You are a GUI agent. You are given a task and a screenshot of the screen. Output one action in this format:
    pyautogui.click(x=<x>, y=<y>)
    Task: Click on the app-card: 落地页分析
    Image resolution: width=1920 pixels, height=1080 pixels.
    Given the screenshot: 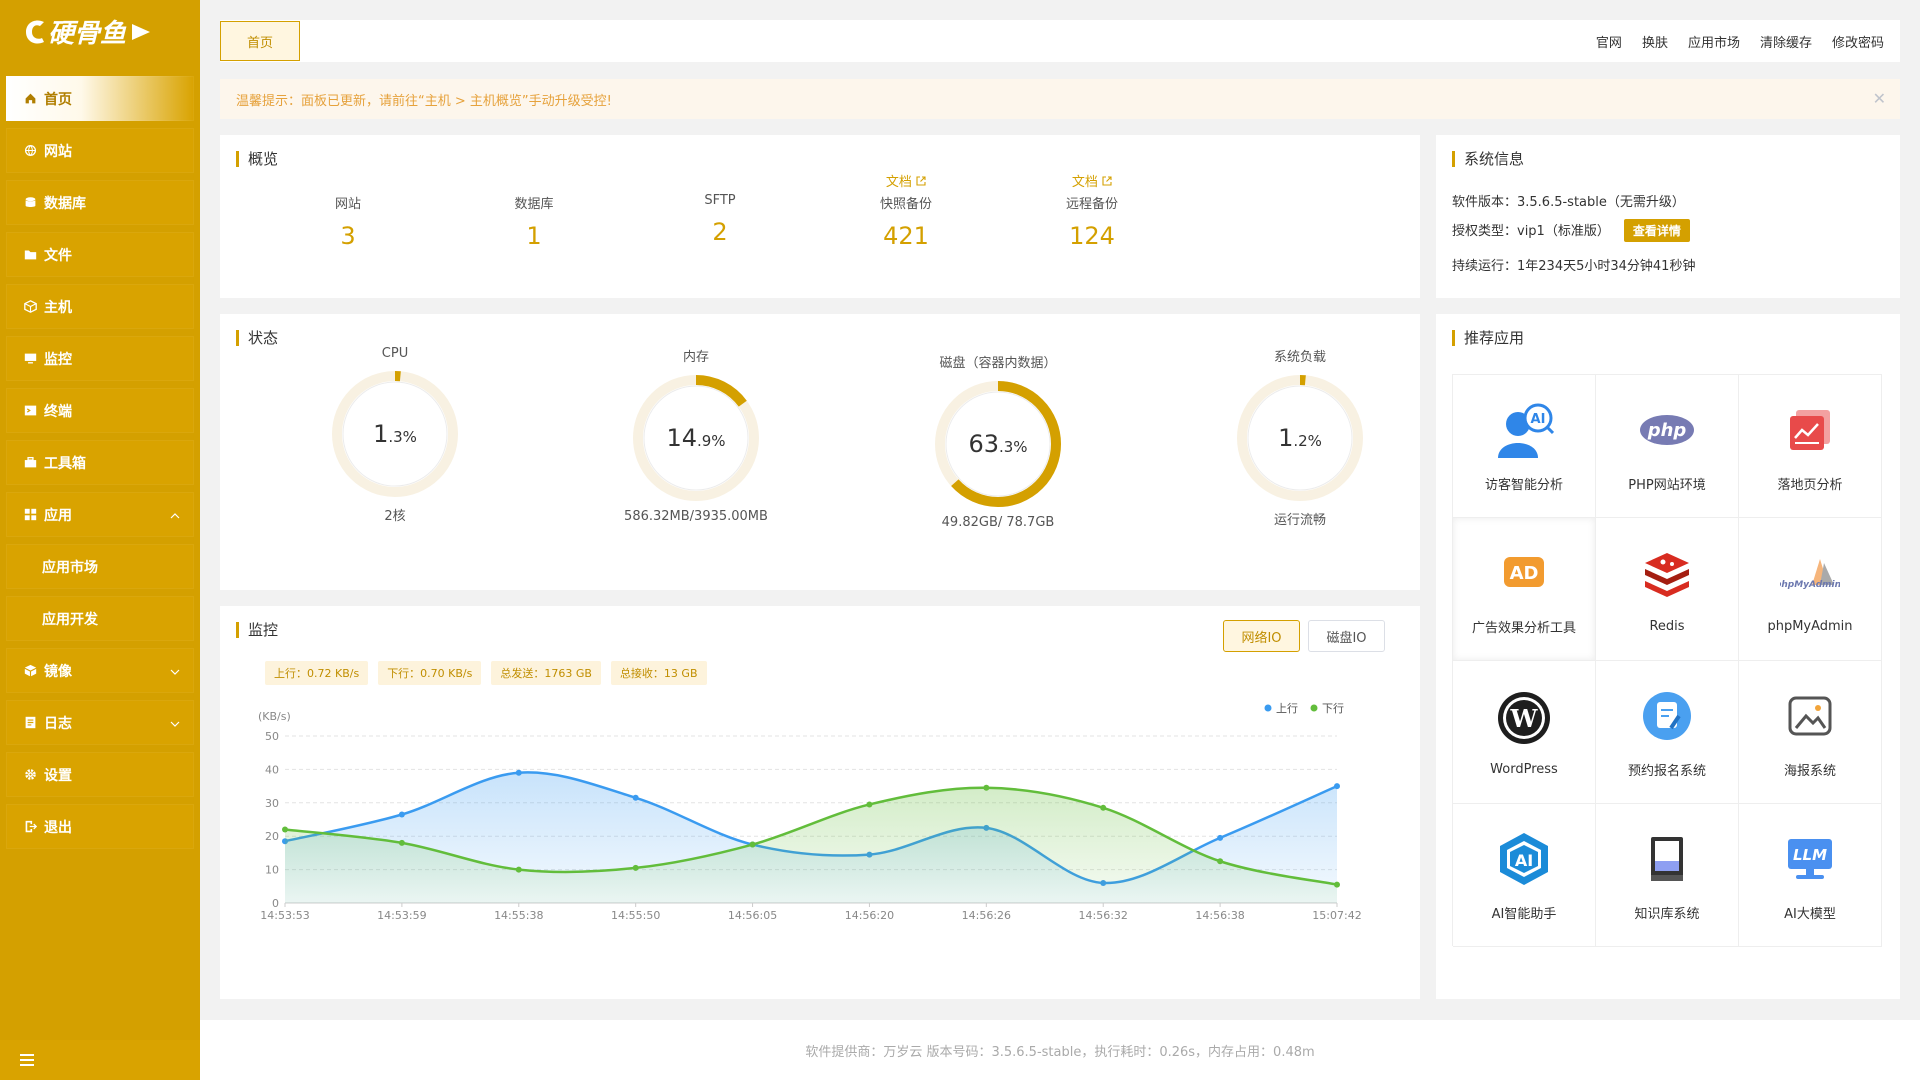 What is the action you would take?
    pyautogui.click(x=1810, y=446)
    